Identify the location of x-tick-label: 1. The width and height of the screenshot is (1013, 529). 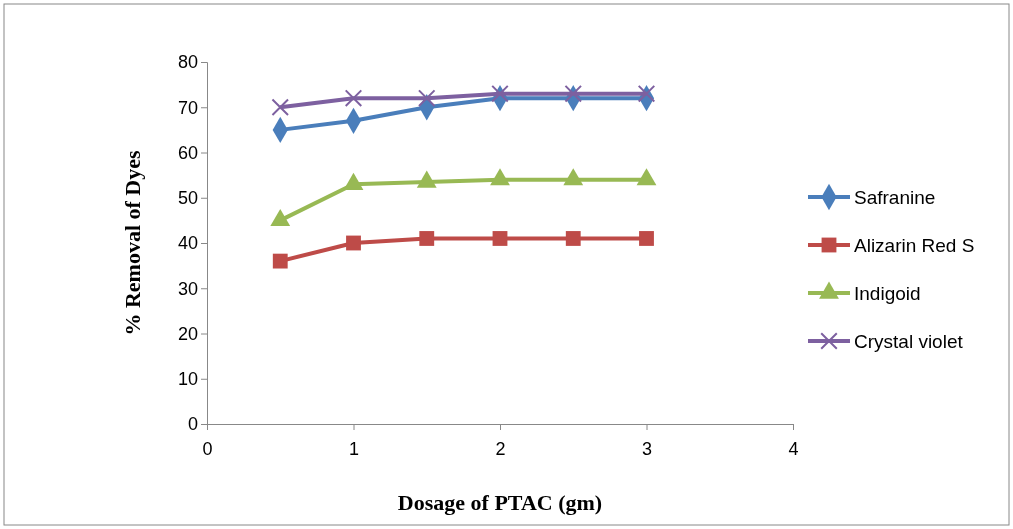
(354, 448).